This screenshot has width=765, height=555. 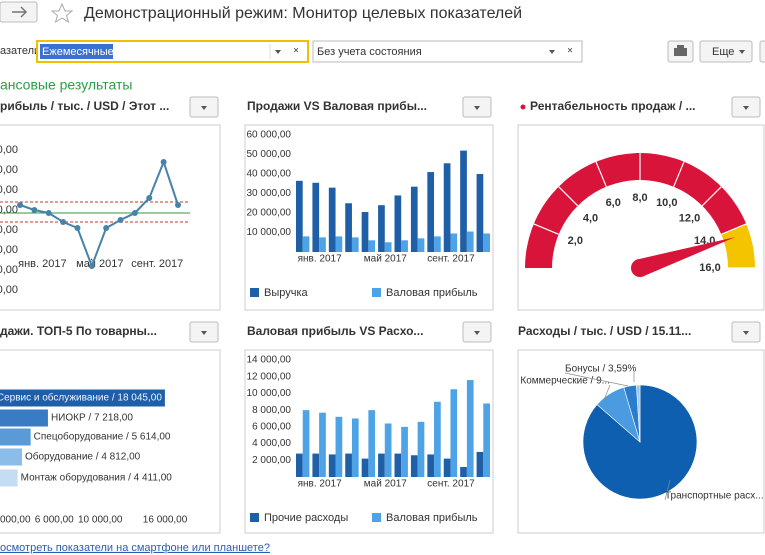 I want to click on y-tick-label: 40 000,00, so click(x=269, y=174).